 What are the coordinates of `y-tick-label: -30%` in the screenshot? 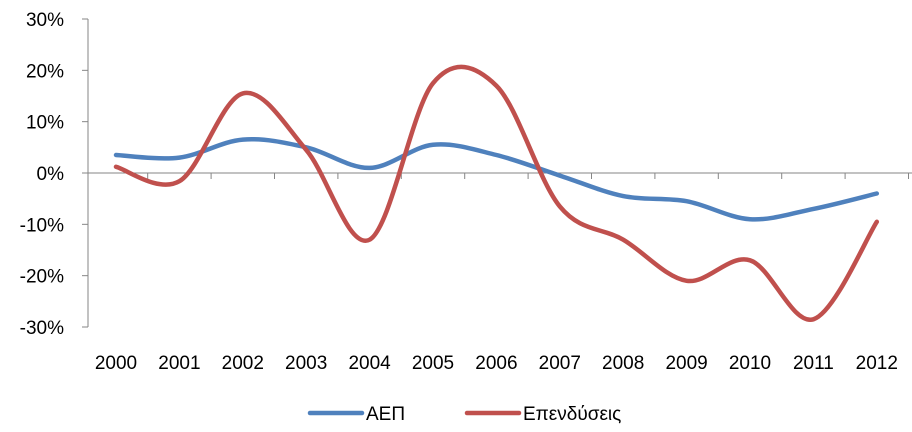 It's located at (42, 328).